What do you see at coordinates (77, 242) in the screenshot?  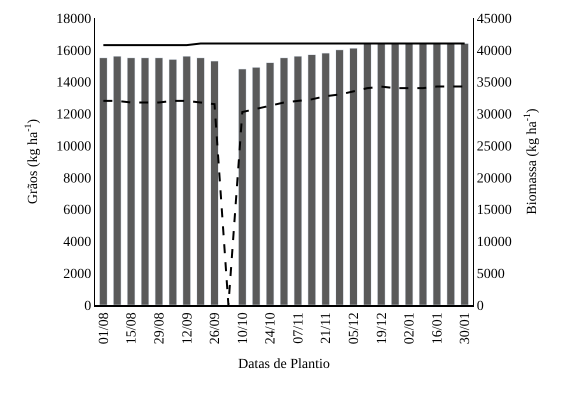 I see `y-tick-label: 4000` at bounding box center [77, 242].